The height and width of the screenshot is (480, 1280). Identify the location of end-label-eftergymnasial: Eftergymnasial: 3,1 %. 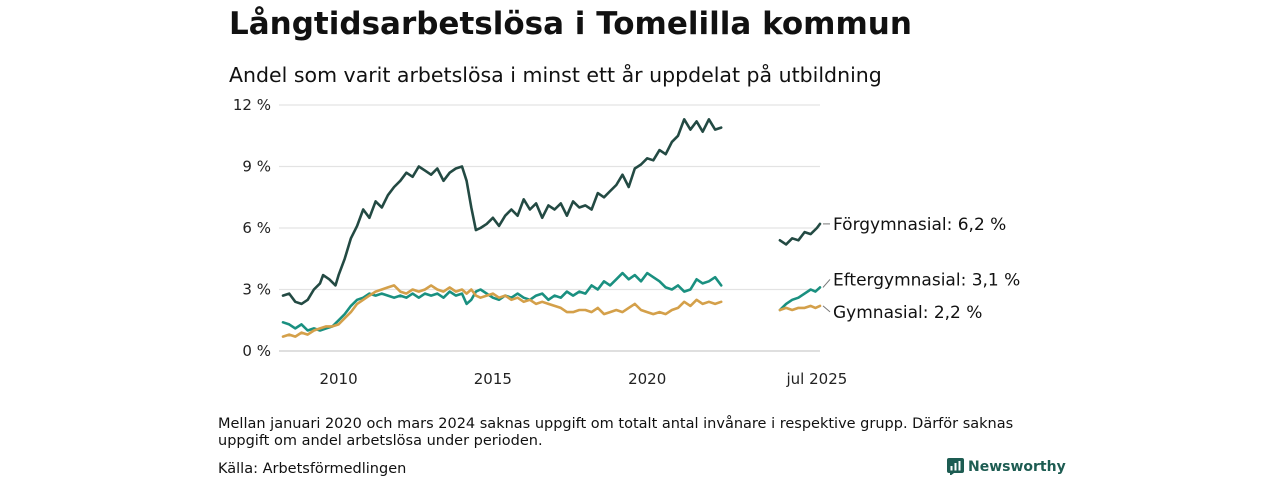
(926, 280).